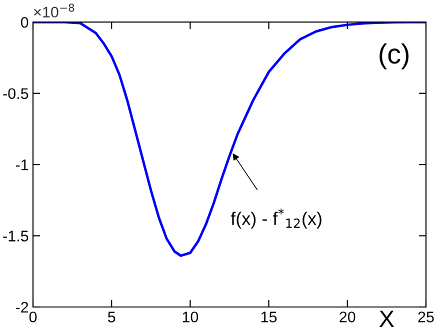  What do you see at coordinates (348, 317) in the screenshot?
I see `x-tick-label: 20` at bounding box center [348, 317].